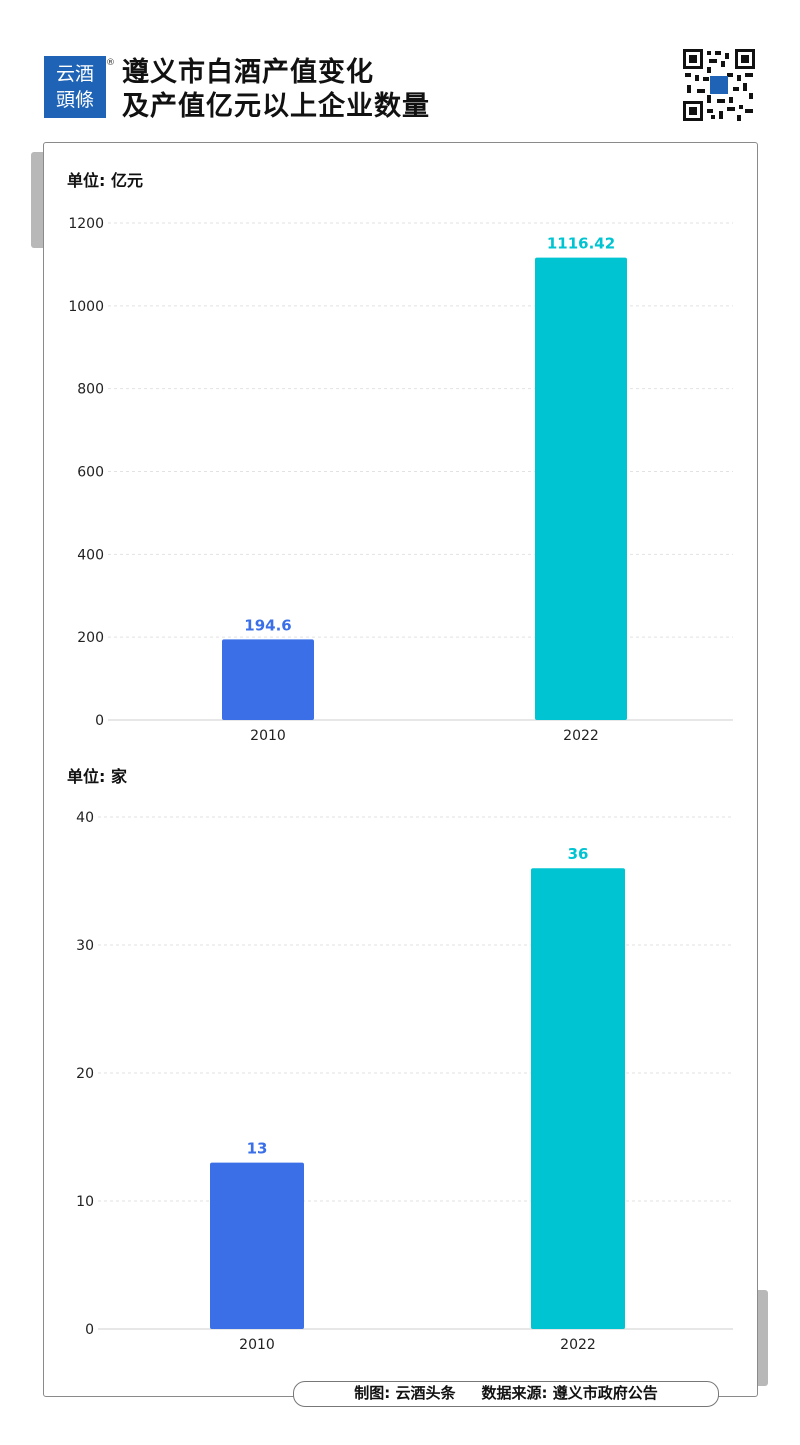  I want to click on header: 云酒 頭條 ® 遵义市白酒产值变化 及产值亿元以上企业数量, so click(400, 70).